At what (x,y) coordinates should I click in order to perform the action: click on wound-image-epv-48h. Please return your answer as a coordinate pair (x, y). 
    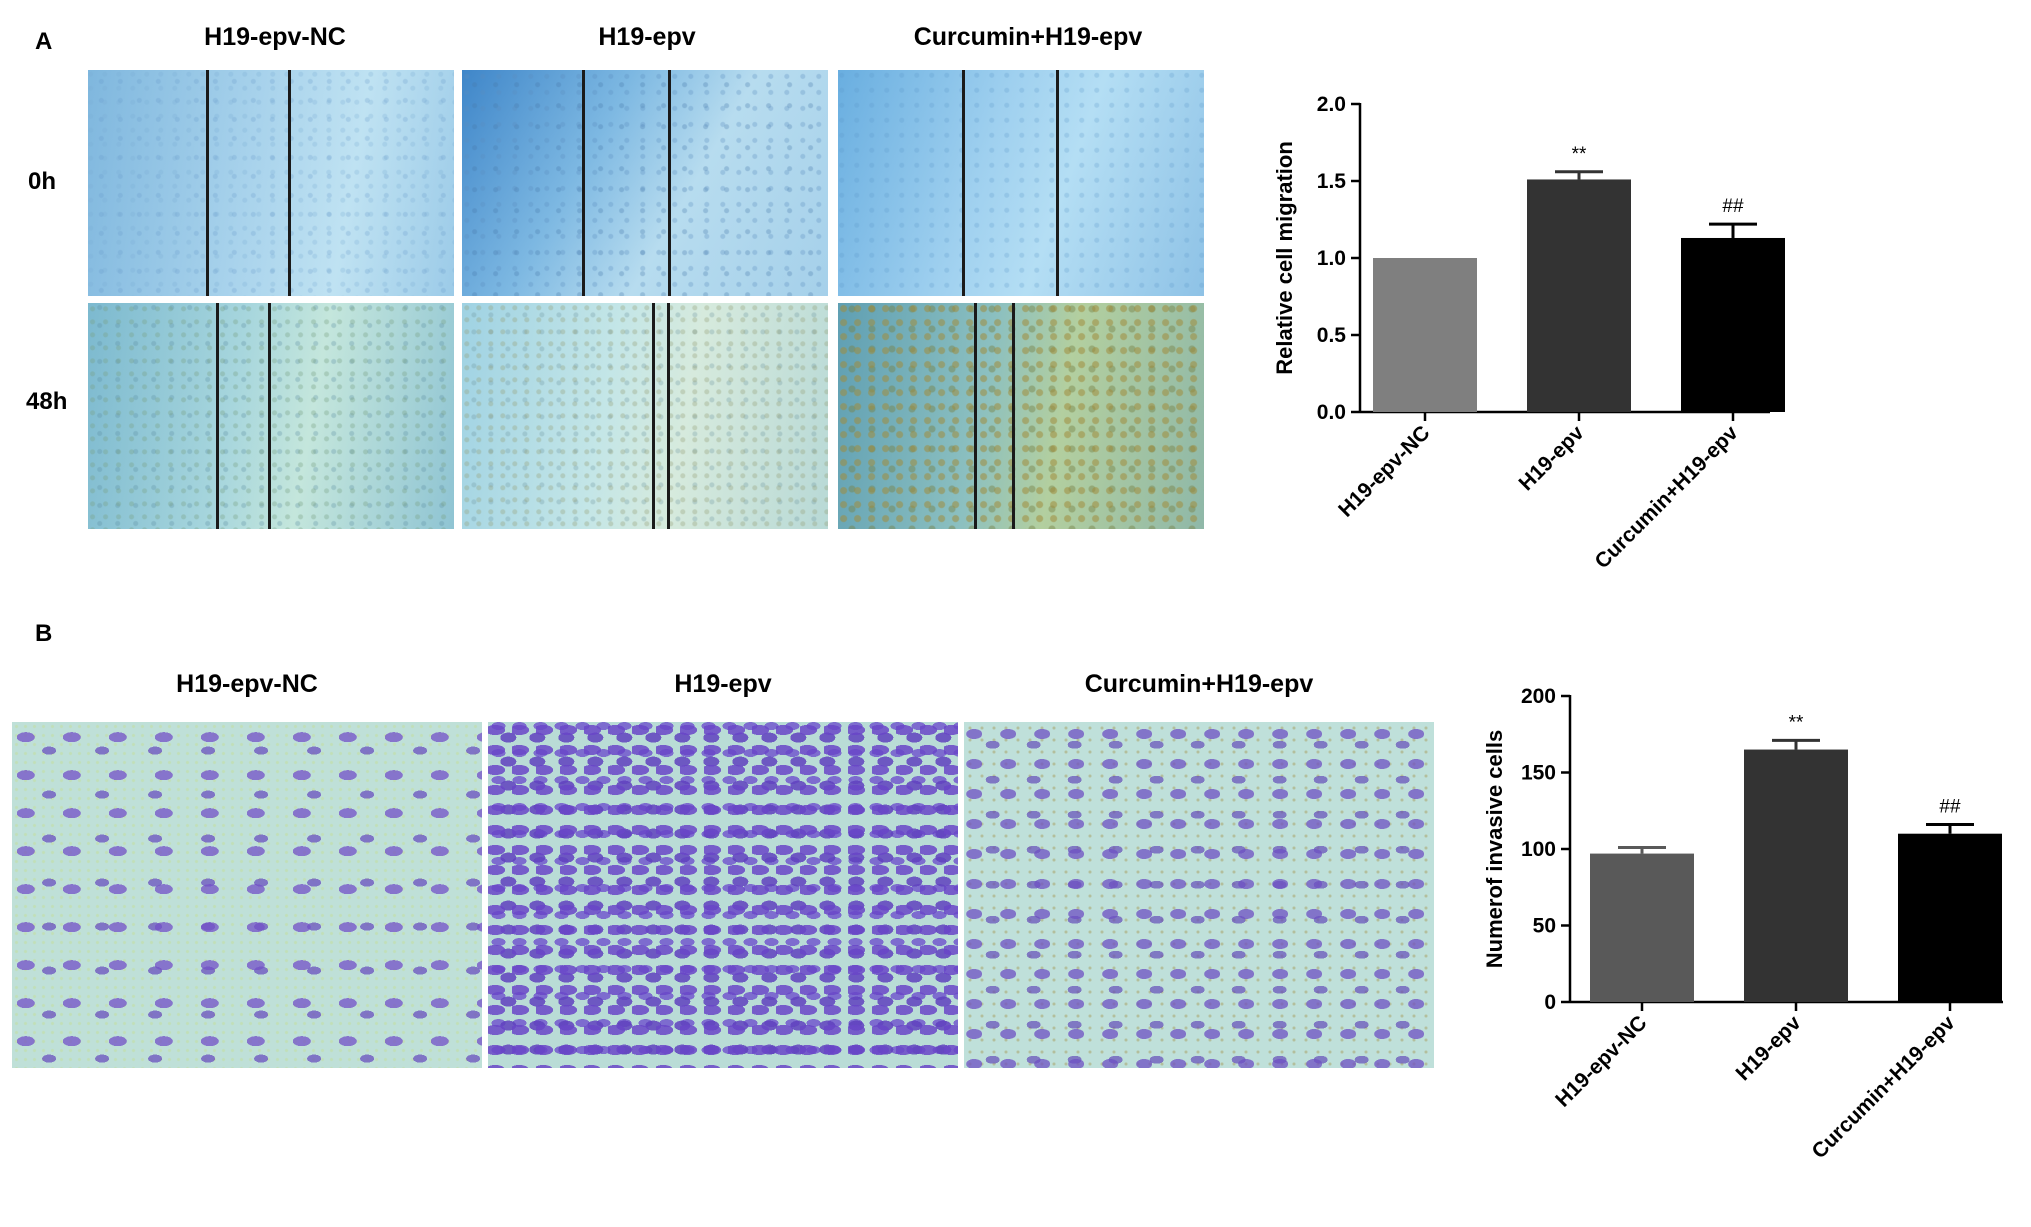
    Looking at the image, I should click on (645, 416).